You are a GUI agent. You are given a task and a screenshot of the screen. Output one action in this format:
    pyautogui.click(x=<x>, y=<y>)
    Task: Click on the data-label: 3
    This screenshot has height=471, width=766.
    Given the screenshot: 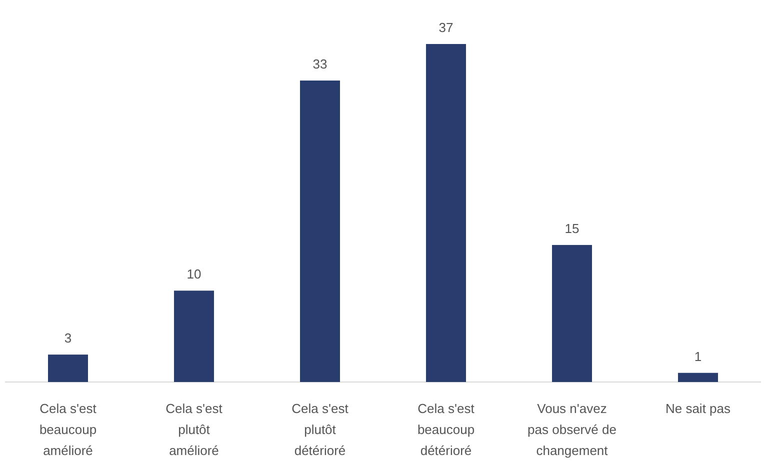 What is the action you would take?
    pyautogui.click(x=68, y=338)
    